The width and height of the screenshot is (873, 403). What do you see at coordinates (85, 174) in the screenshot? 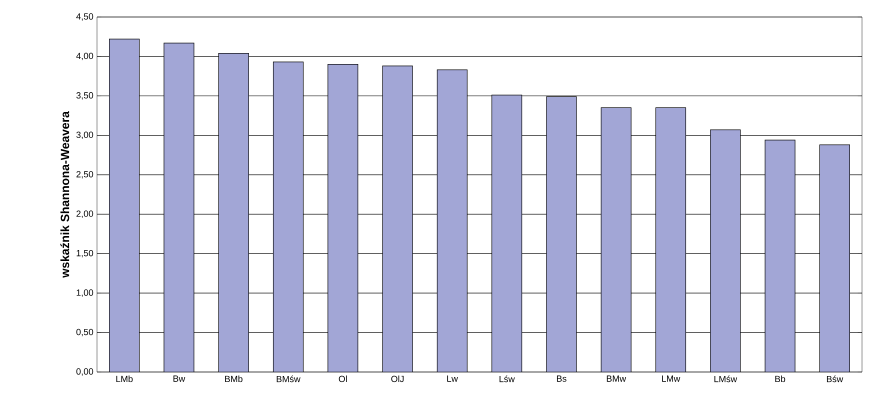
I see `y-tick-label: 2,50` at bounding box center [85, 174].